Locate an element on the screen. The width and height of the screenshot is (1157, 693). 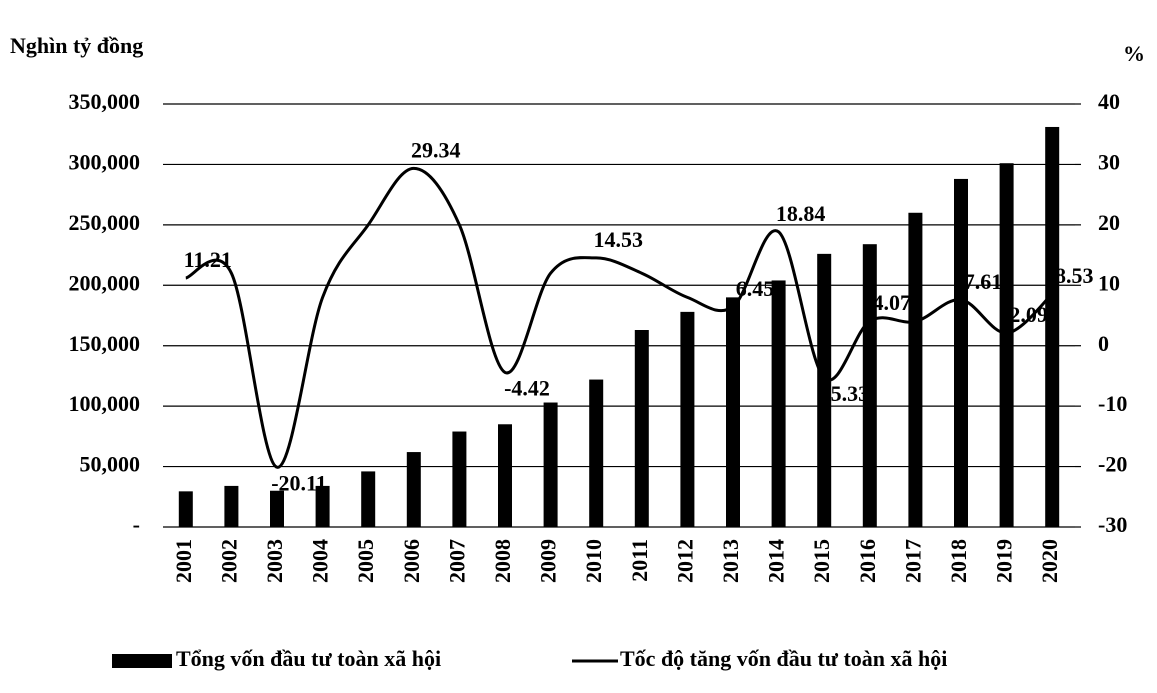
data-label: -5.33 is located at coordinates (846, 393).